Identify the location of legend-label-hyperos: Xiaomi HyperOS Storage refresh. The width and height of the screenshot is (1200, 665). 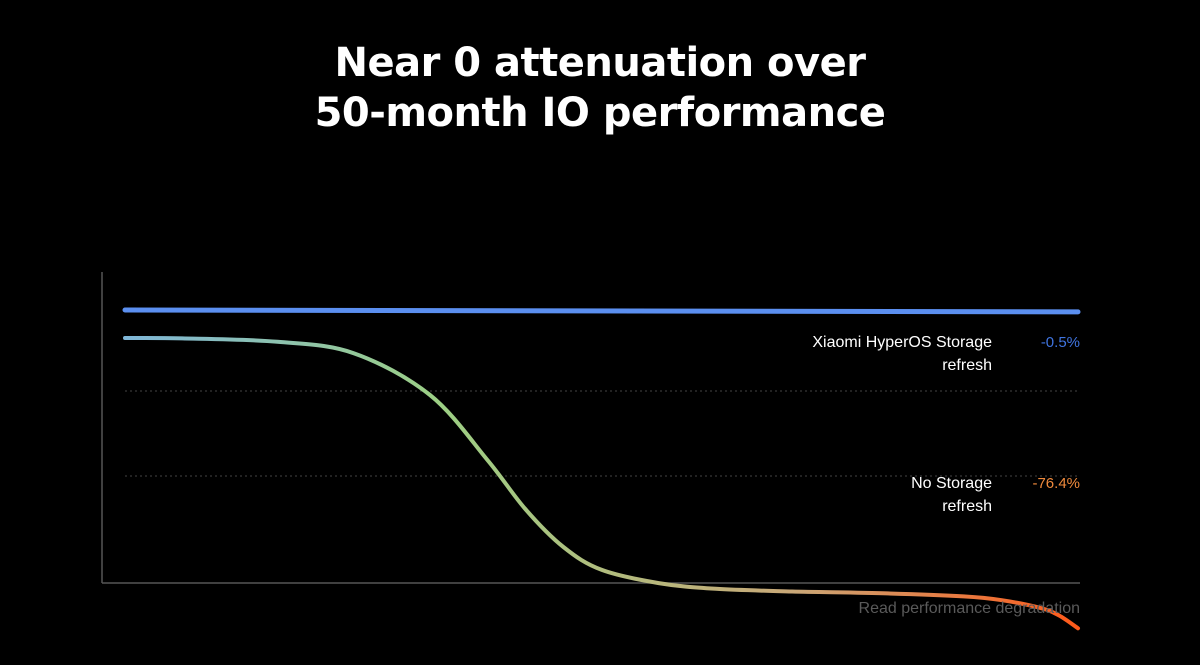
(842, 354).